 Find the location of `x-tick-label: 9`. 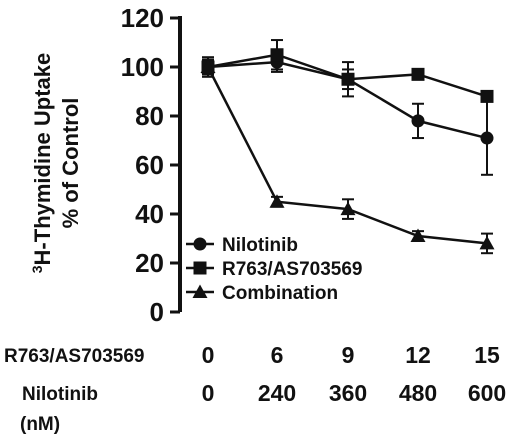

x-tick-label: 9 is located at coordinates (348, 355).